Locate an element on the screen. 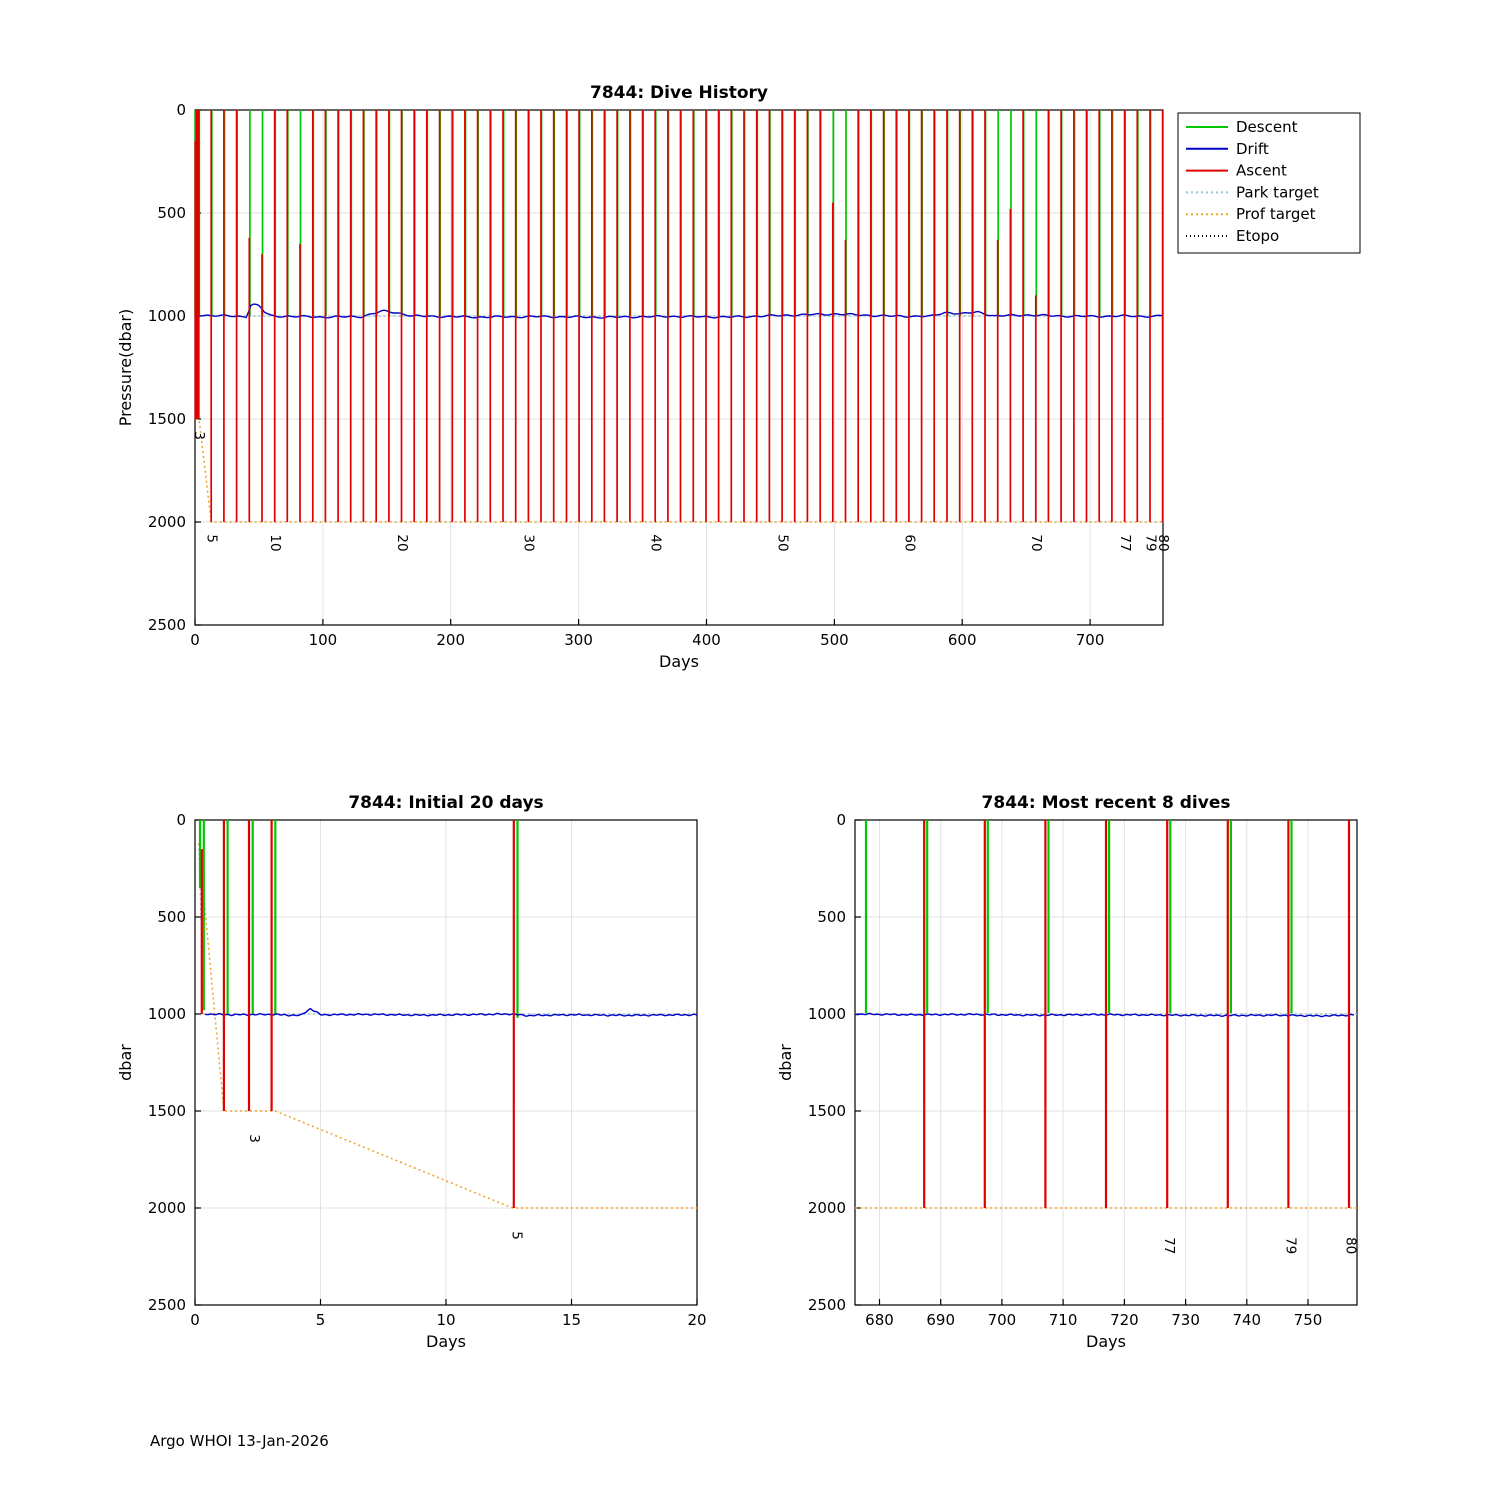 The width and height of the screenshot is (1500, 1500). x-tick-label: 500 is located at coordinates (834, 640).